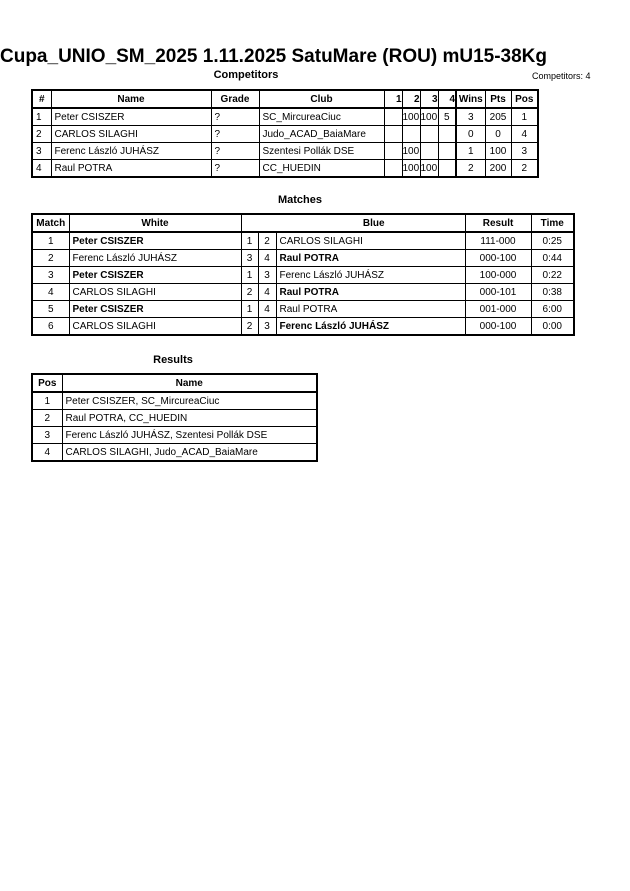 The width and height of the screenshot is (630, 891). Describe the element at coordinates (50, 309) in the screenshot. I see `match-number: 5` at that location.